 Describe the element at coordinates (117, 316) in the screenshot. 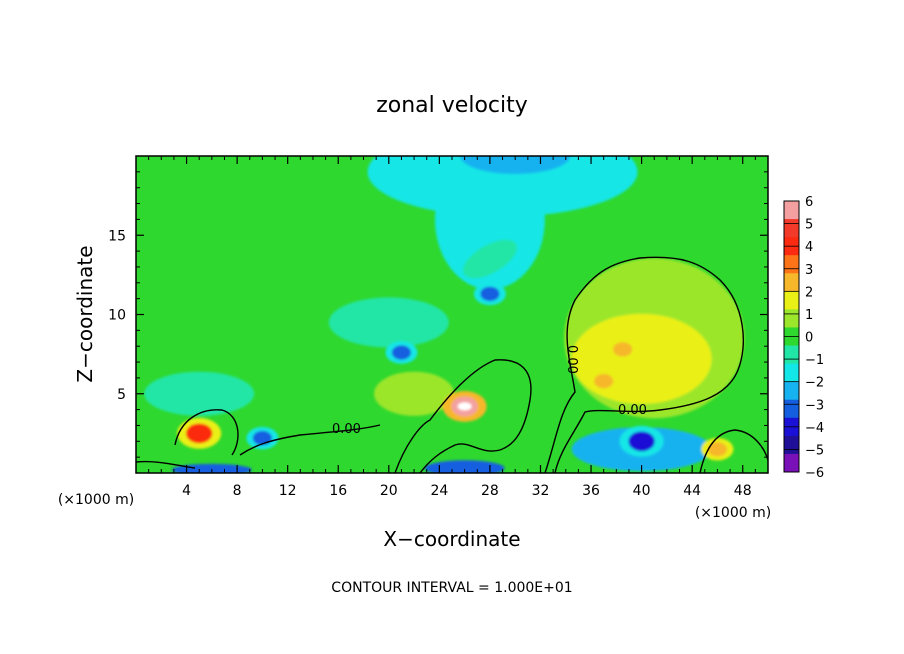

I see `y-tick-label: 10` at that location.